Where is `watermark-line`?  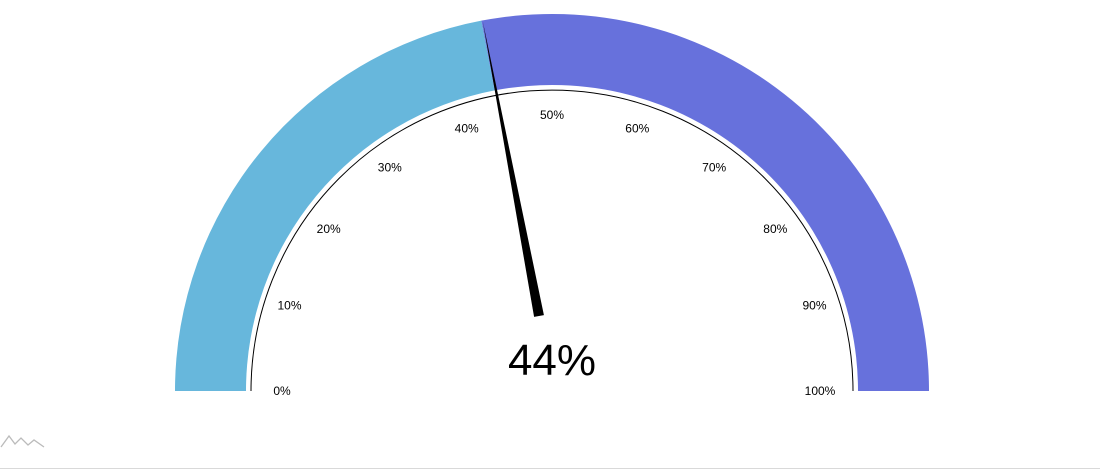 watermark-line is located at coordinates (22, 441).